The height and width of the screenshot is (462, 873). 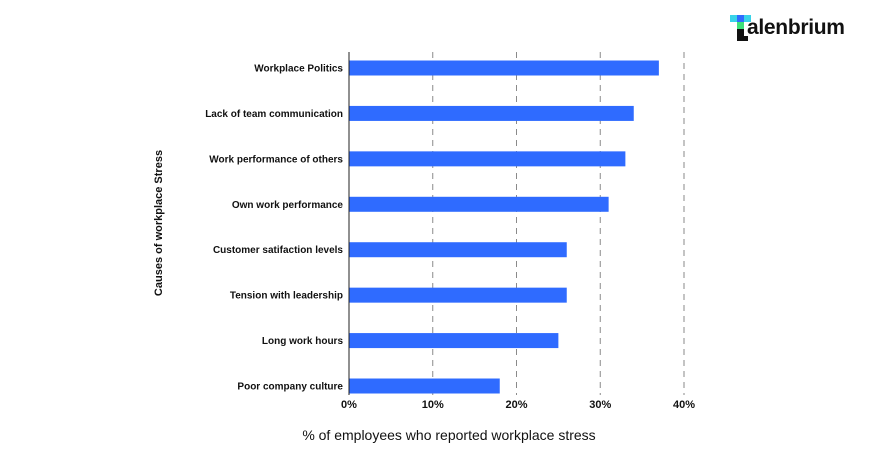 What do you see at coordinates (684, 405) in the screenshot?
I see `x-tick-label: 40%` at bounding box center [684, 405].